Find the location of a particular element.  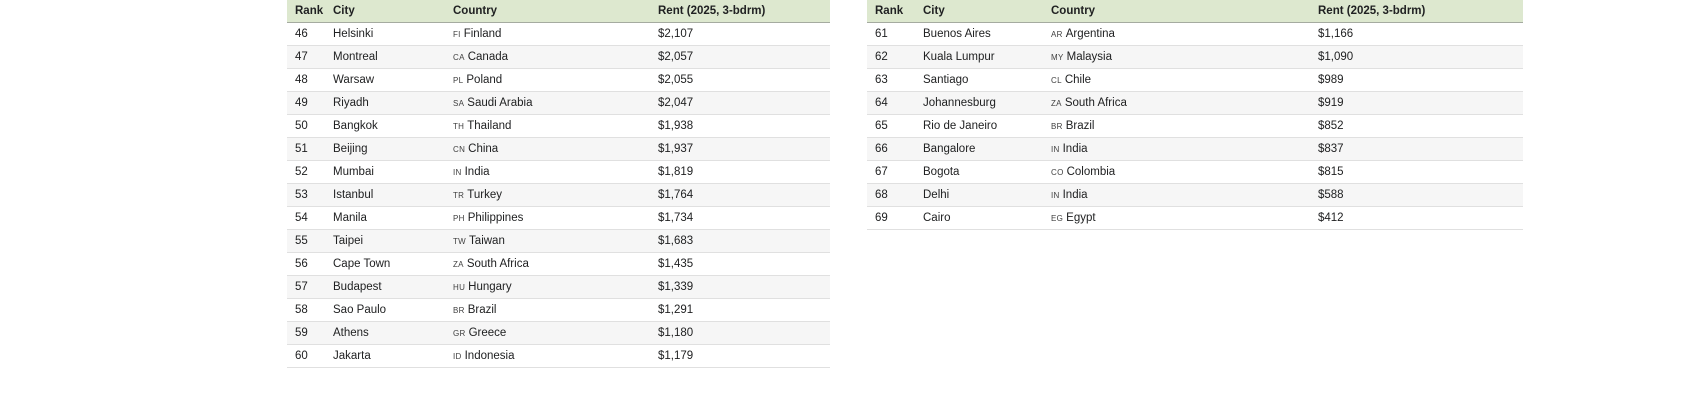

rent-cell: $1,339 is located at coordinates (740, 287).